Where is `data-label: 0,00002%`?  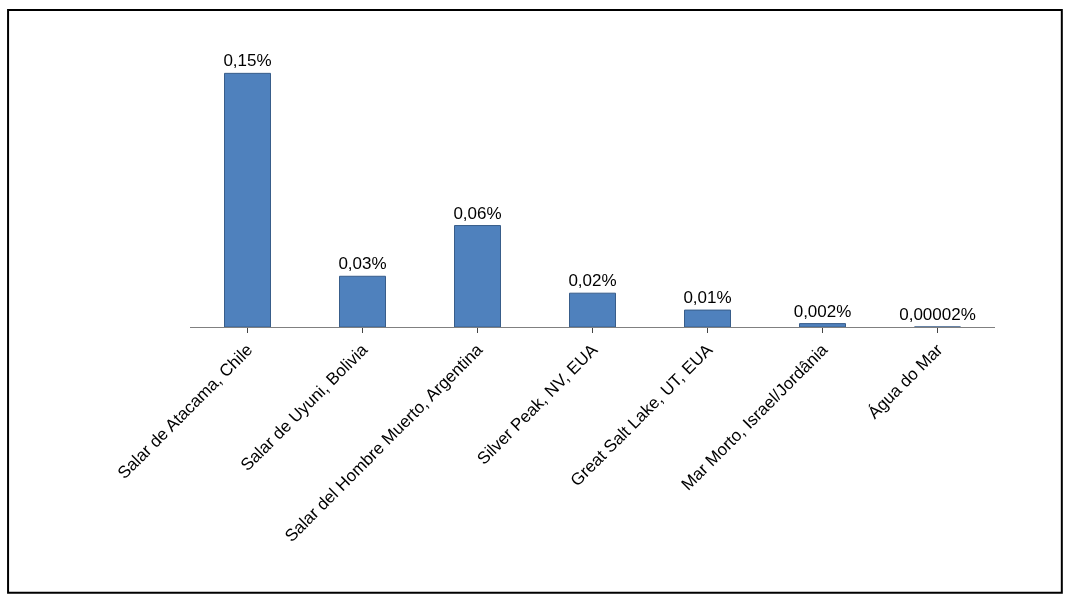
data-label: 0,00002% is located at coordinates (937, 314).